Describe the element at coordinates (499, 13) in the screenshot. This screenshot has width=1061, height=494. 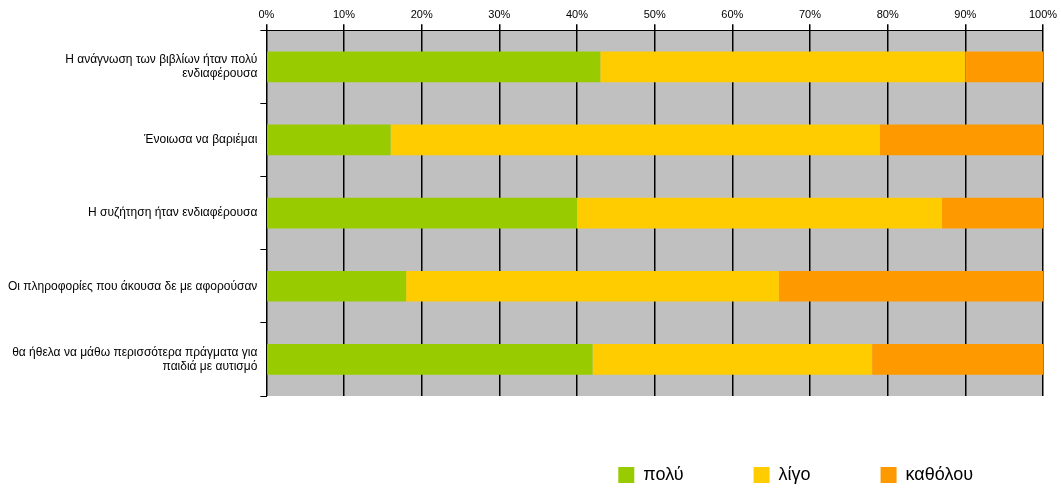
I see `x-tick-label: 30%` at that location.